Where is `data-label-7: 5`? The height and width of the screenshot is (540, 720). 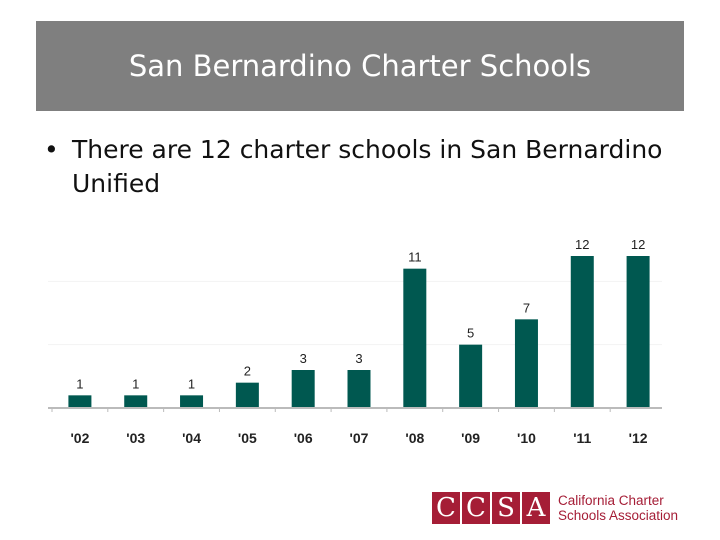 data-label-7: 5 is located at coordinates (470, 333).